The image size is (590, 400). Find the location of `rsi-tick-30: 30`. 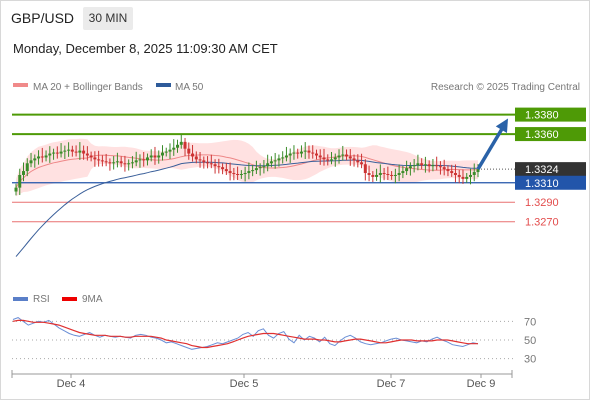

rsi-tick-30: 30 is located at coordinates (530, 360).